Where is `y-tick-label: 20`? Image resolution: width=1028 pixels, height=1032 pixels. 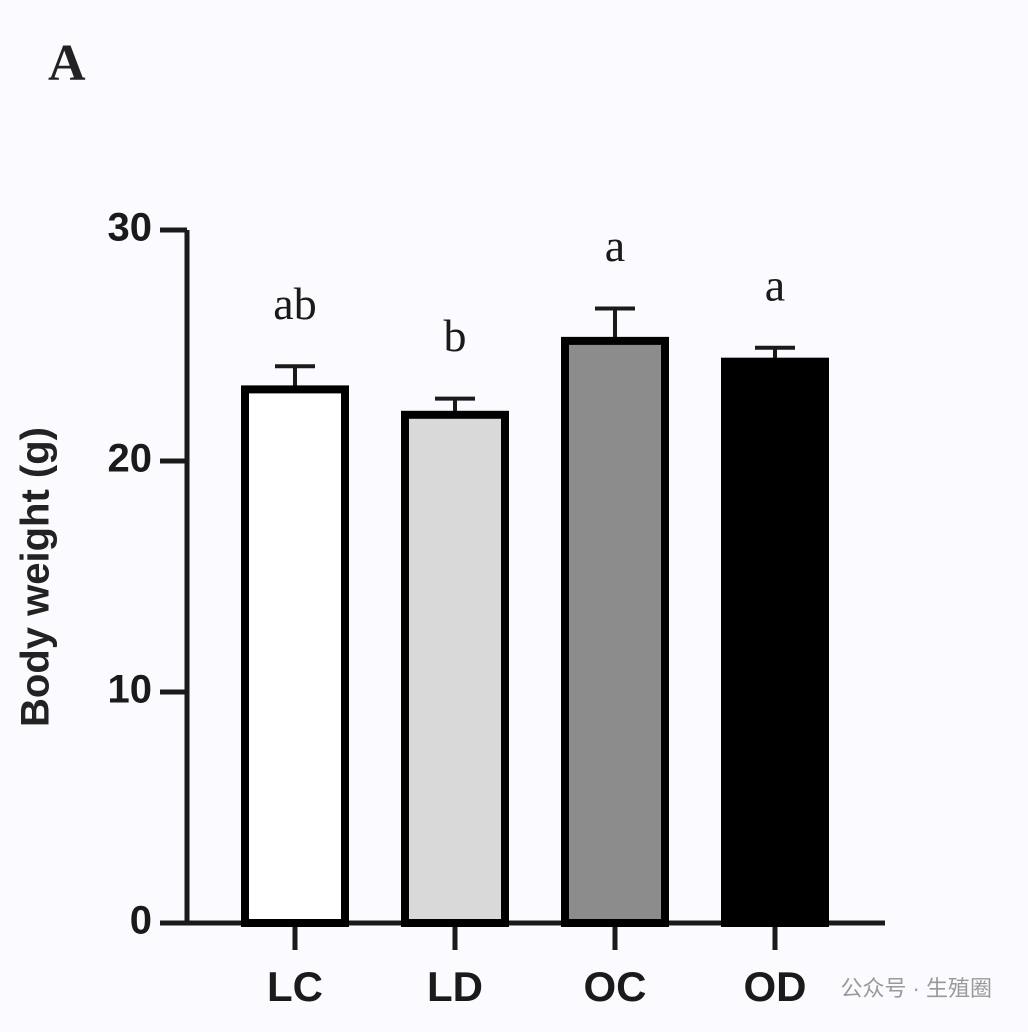 y-tick-label: 20 is located at coordinates (130, 459).